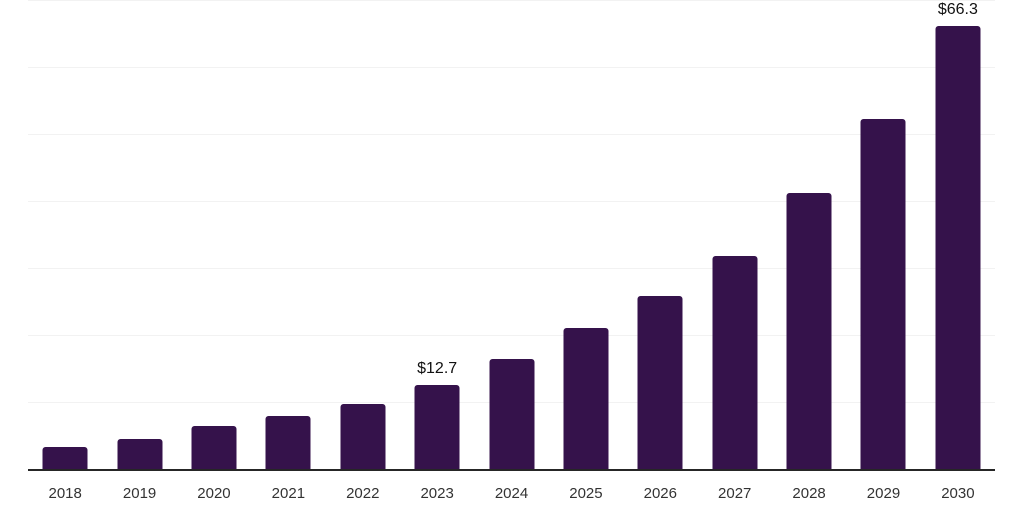  What do you see at coordinates (214, 448) in the screenshot?
I see `bar-2020` at bounding box center [214, 448].